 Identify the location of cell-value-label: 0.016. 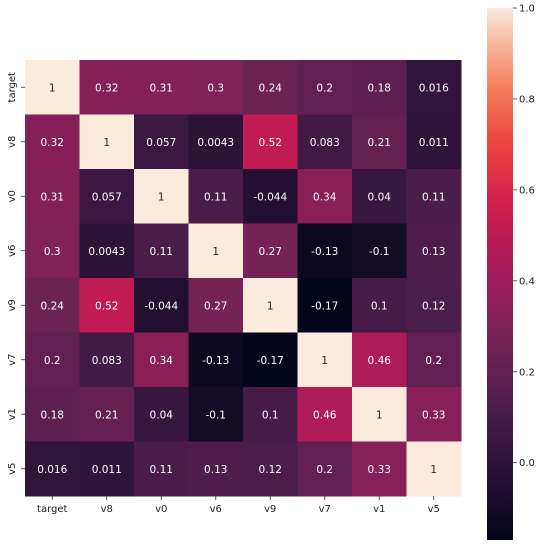
(434, 88).